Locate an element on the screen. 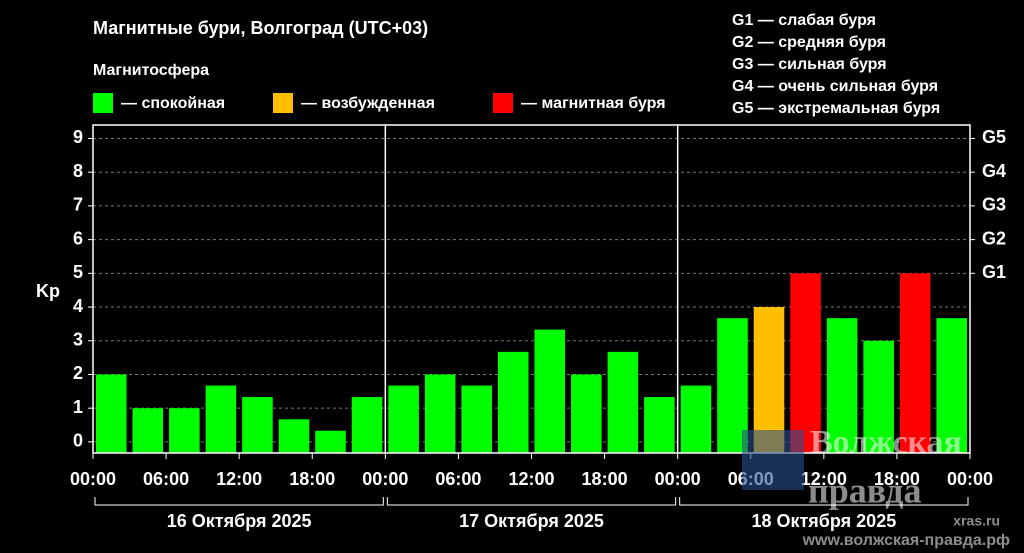 This screenshot has width=1024, height=553. legend-label: — спокойная is located at coordinates (173, 103).